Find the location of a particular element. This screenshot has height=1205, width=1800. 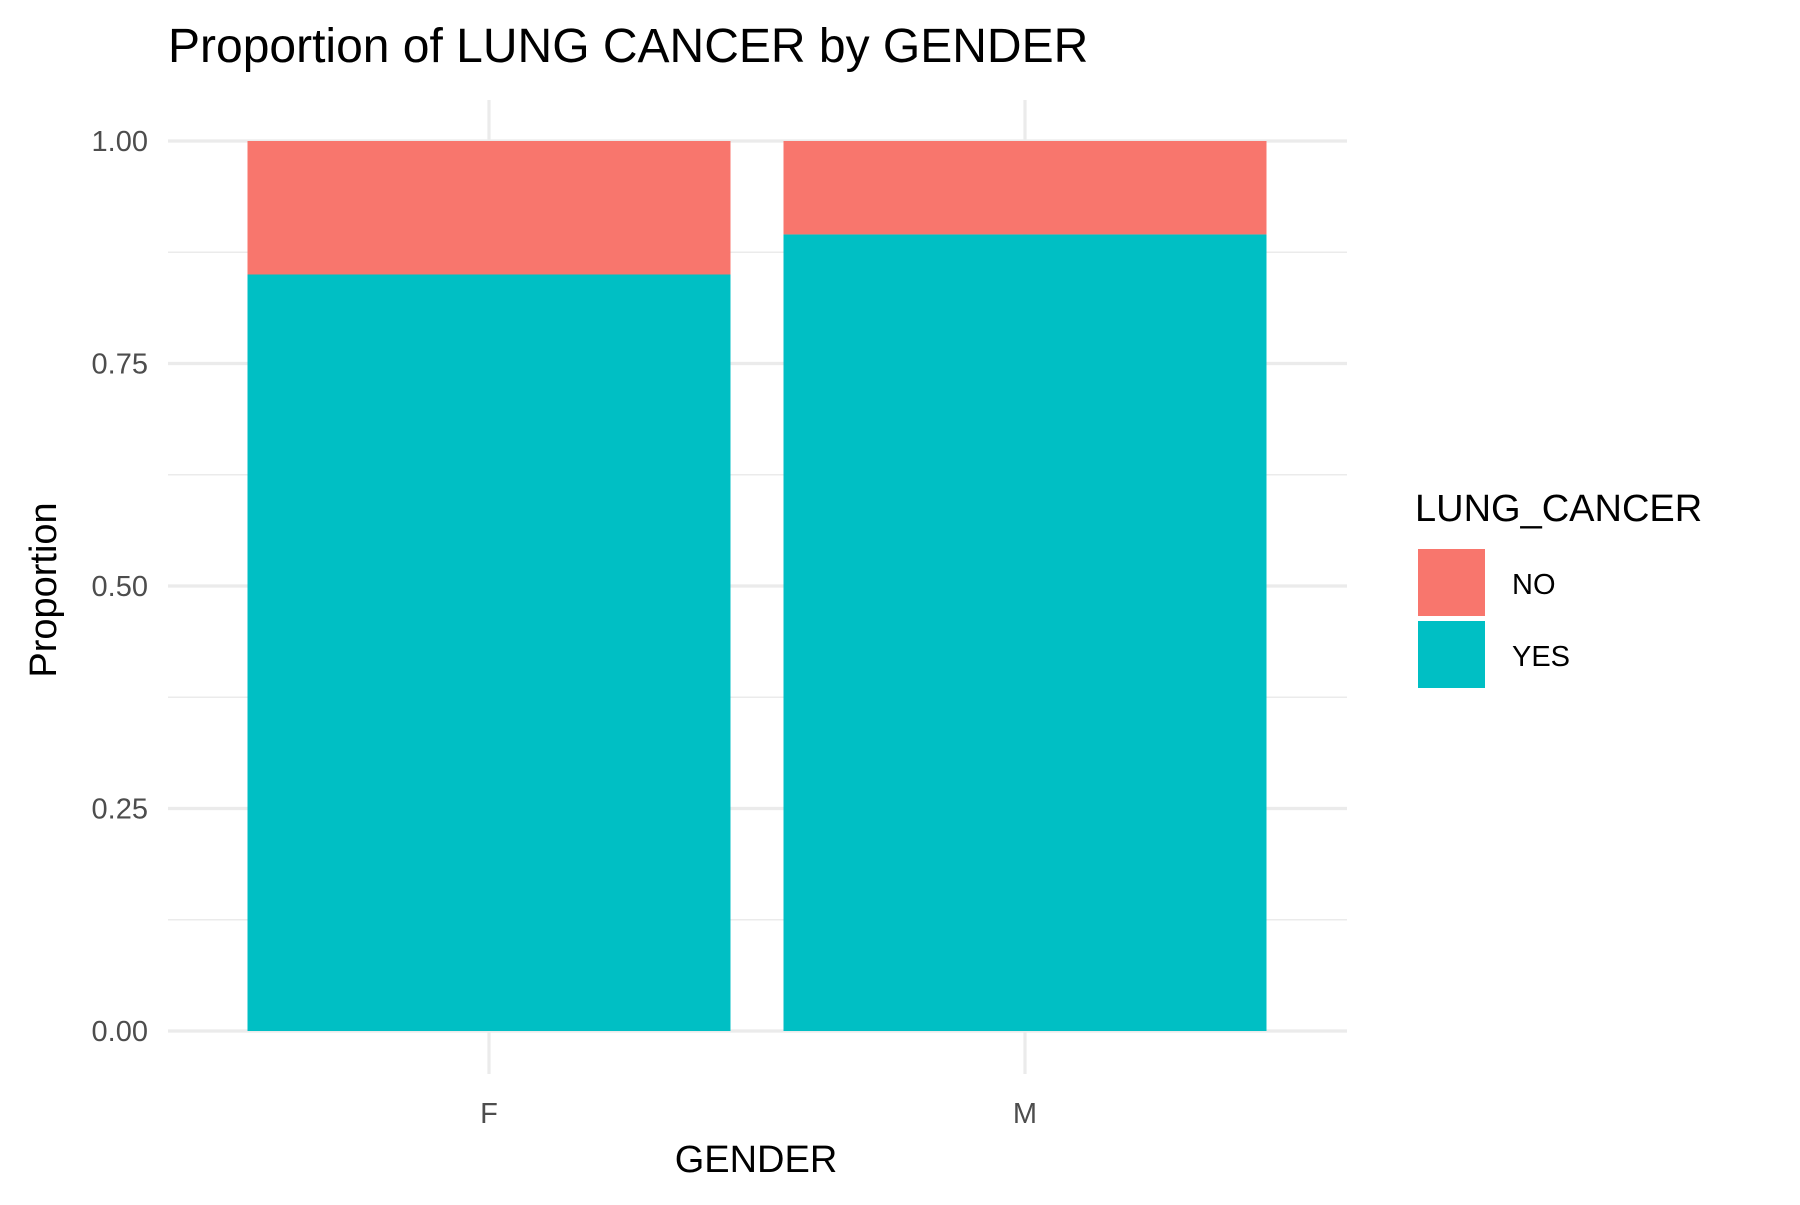

x-tick-label: M is located at coordinates (1025, 1114).